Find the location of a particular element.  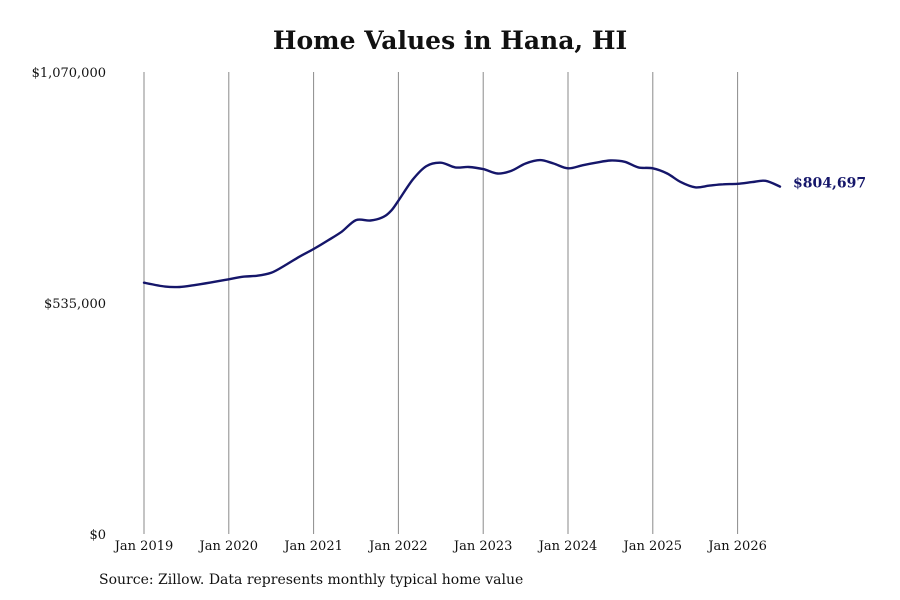

x-tick-label: Jan 2021 is located at coordinates (312, 546).